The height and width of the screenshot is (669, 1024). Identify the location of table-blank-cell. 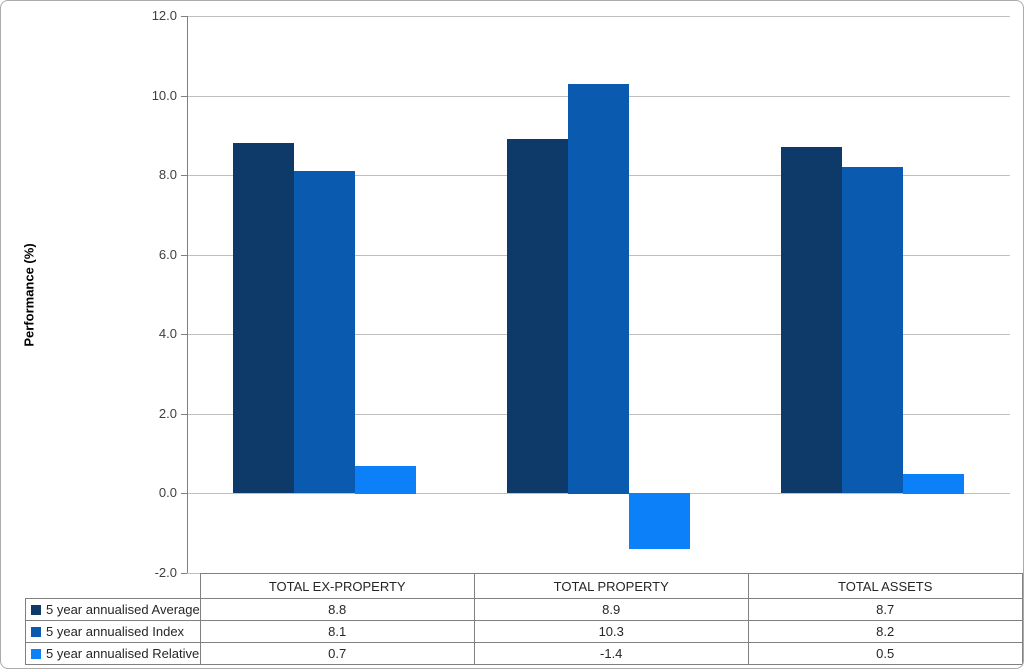
(113, 586).